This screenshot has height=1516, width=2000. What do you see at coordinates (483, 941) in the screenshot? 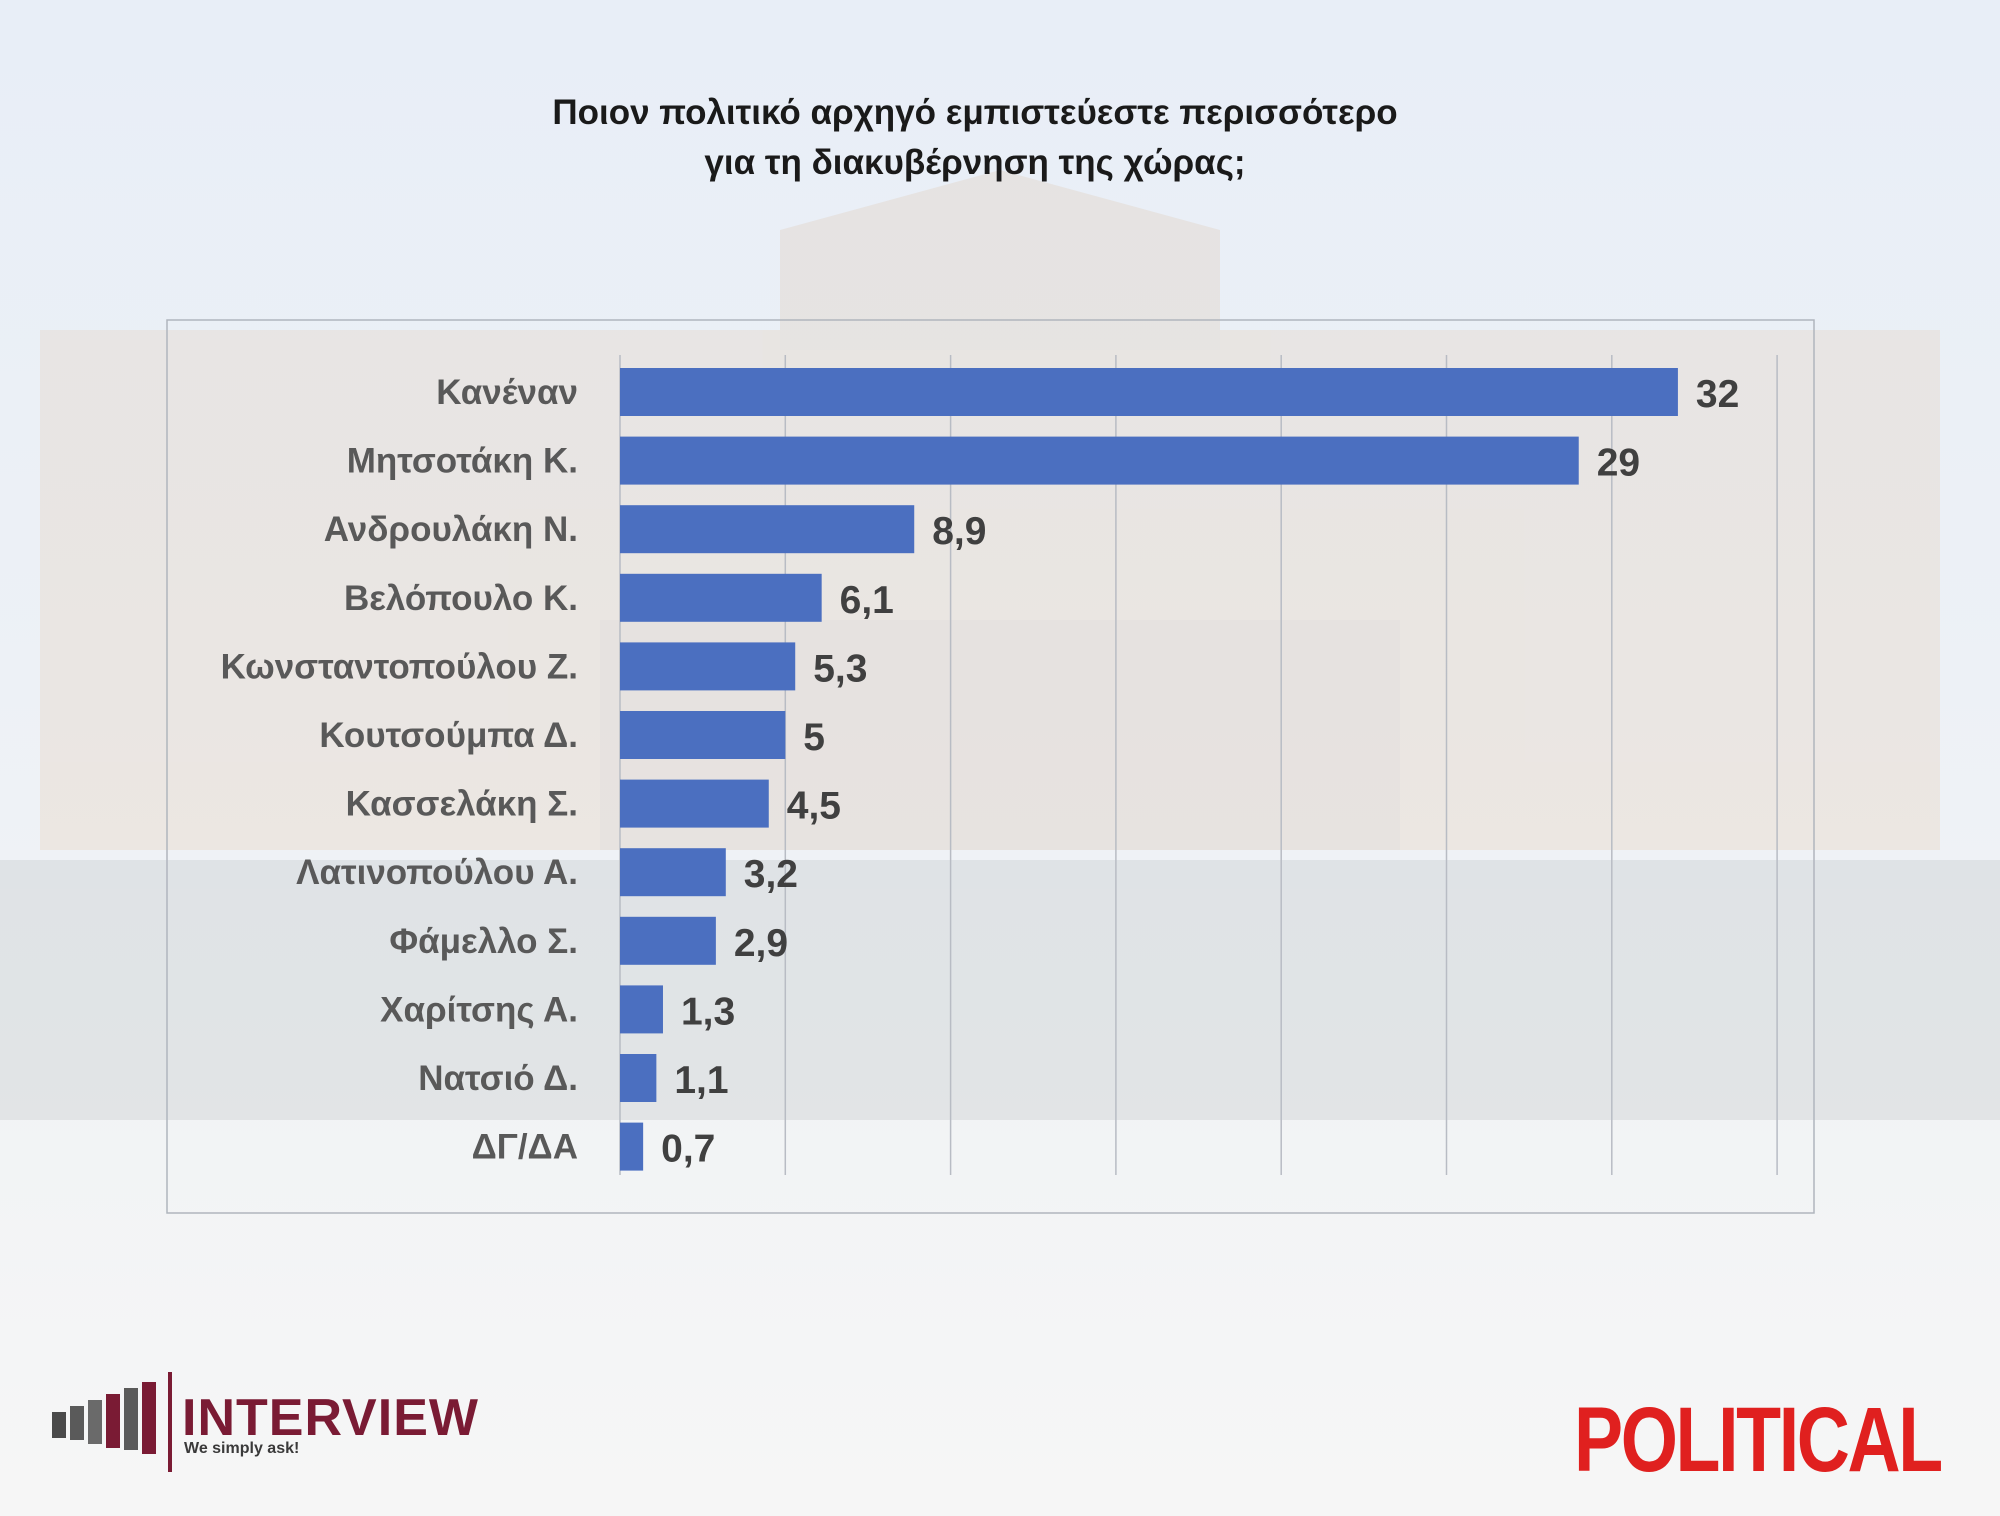
I see `category-label: Φάμελλο Σ.` at bounding box center [483, 941].